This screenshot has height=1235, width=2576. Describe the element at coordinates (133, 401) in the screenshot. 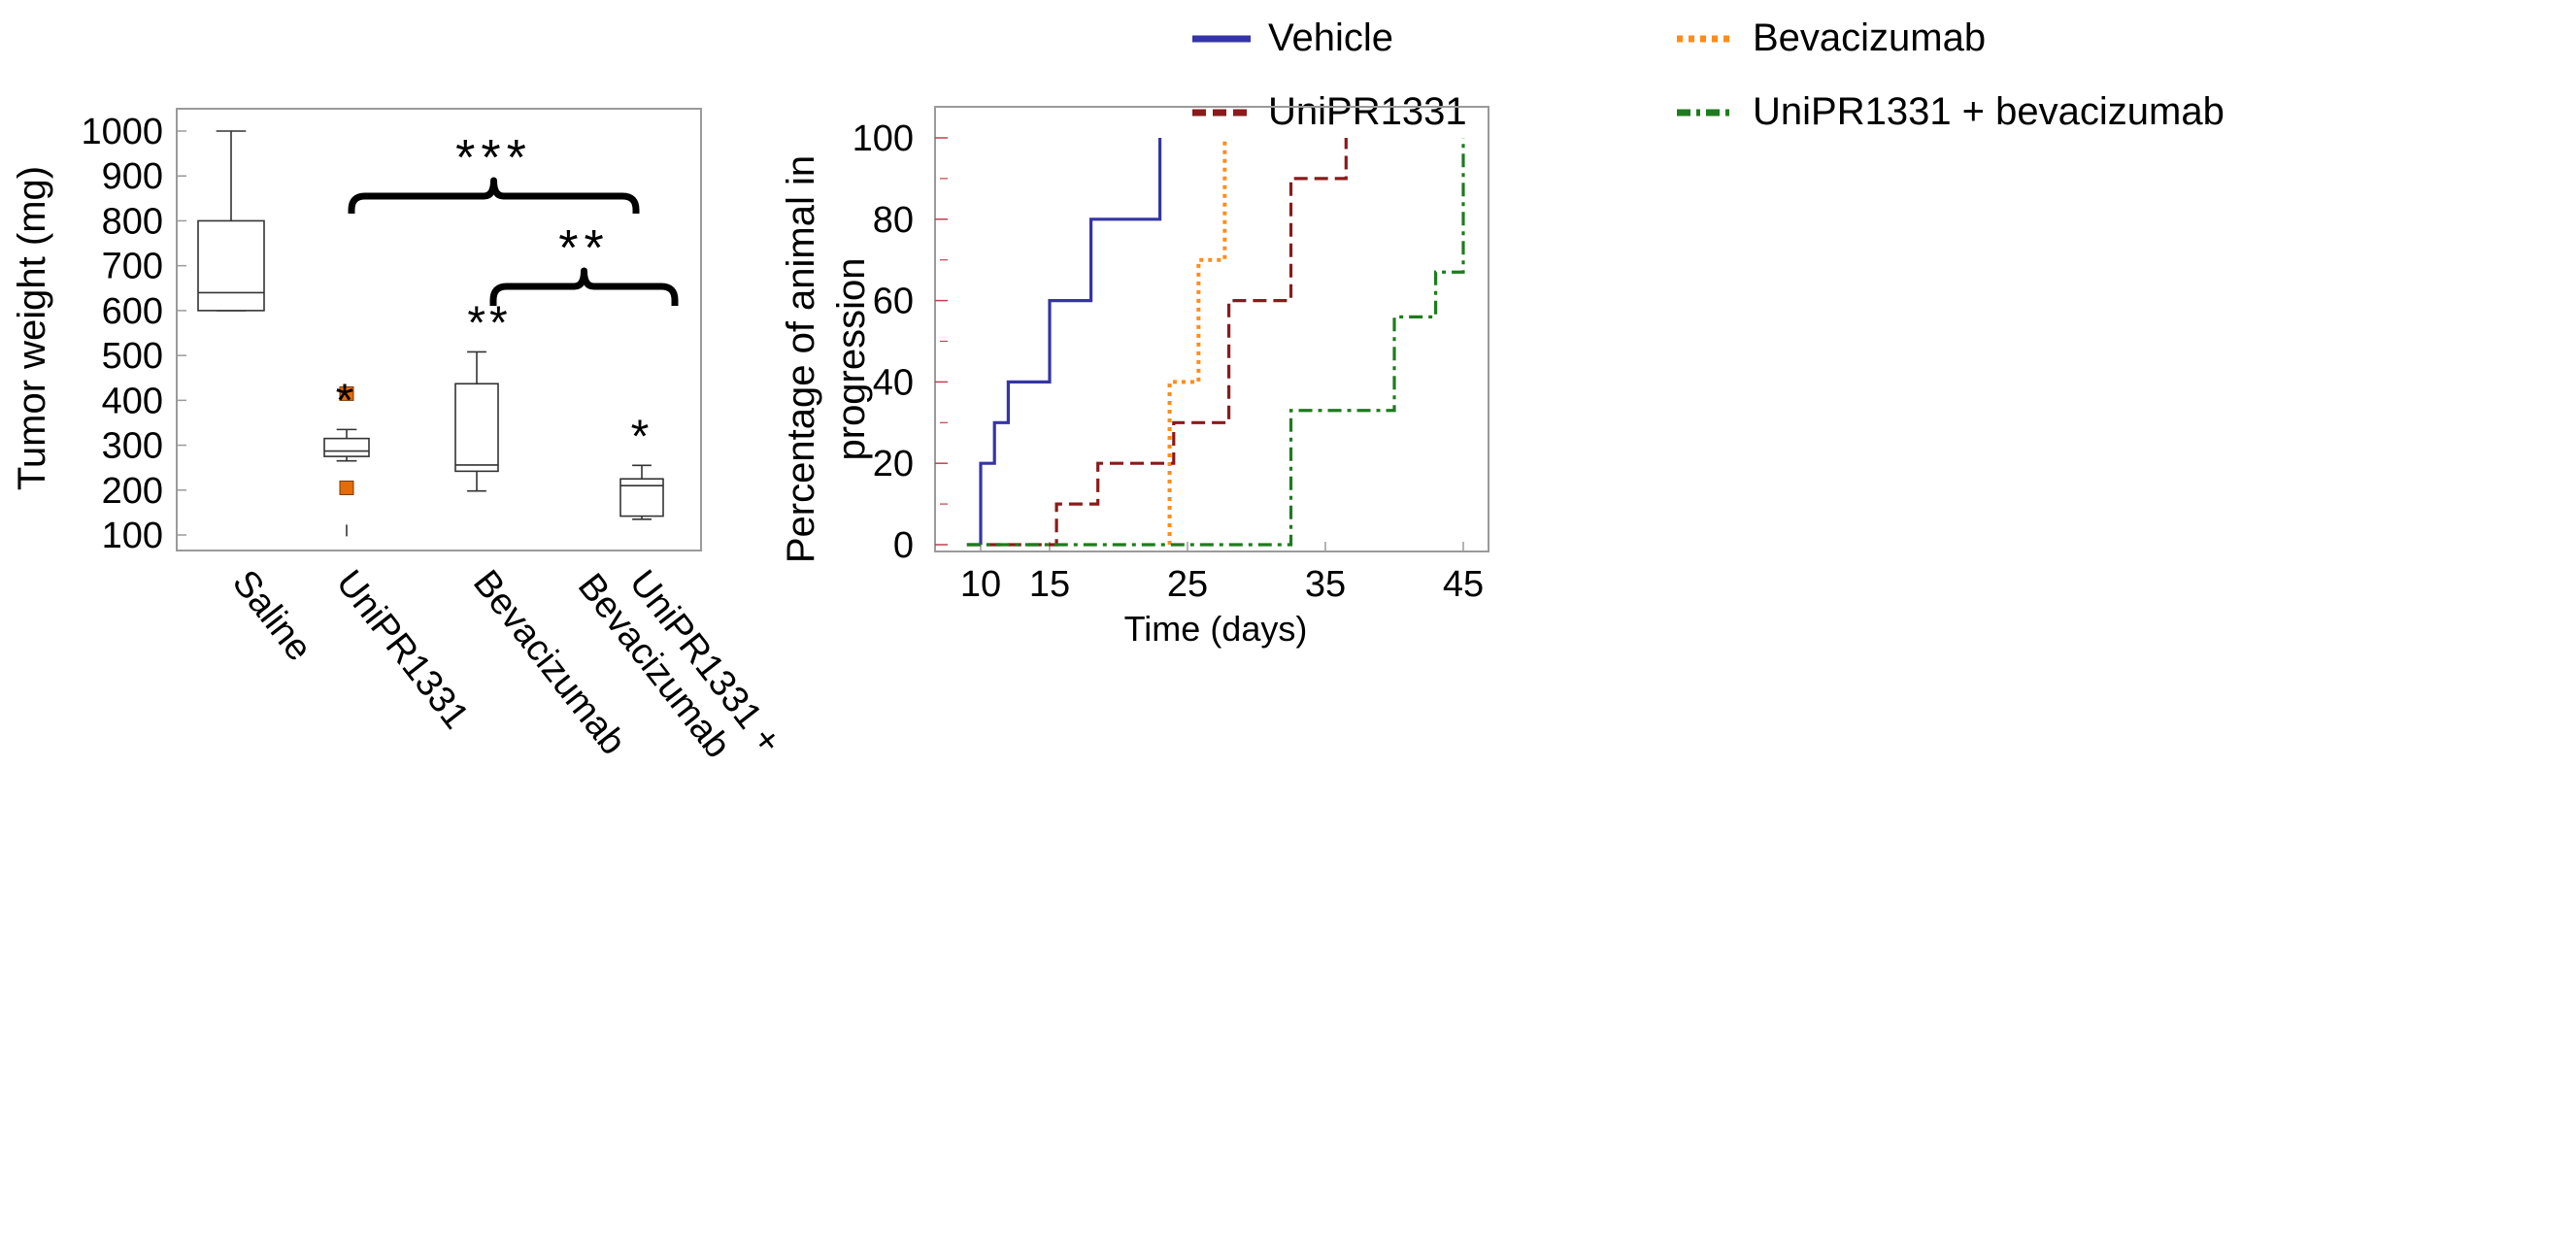

I see `box-y-tick-label: 400` at that location.